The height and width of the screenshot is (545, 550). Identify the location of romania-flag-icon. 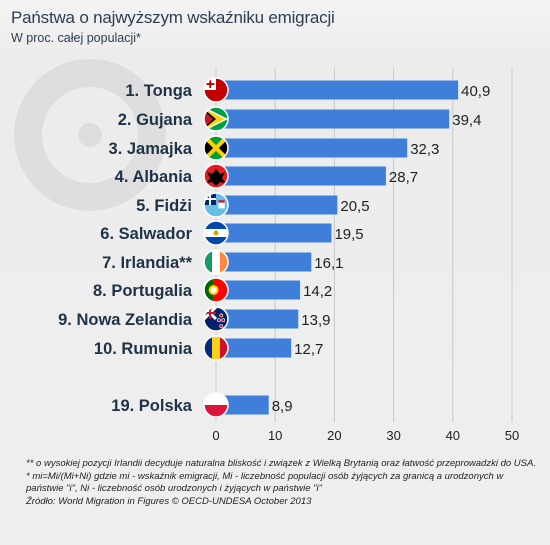
(216, 348).